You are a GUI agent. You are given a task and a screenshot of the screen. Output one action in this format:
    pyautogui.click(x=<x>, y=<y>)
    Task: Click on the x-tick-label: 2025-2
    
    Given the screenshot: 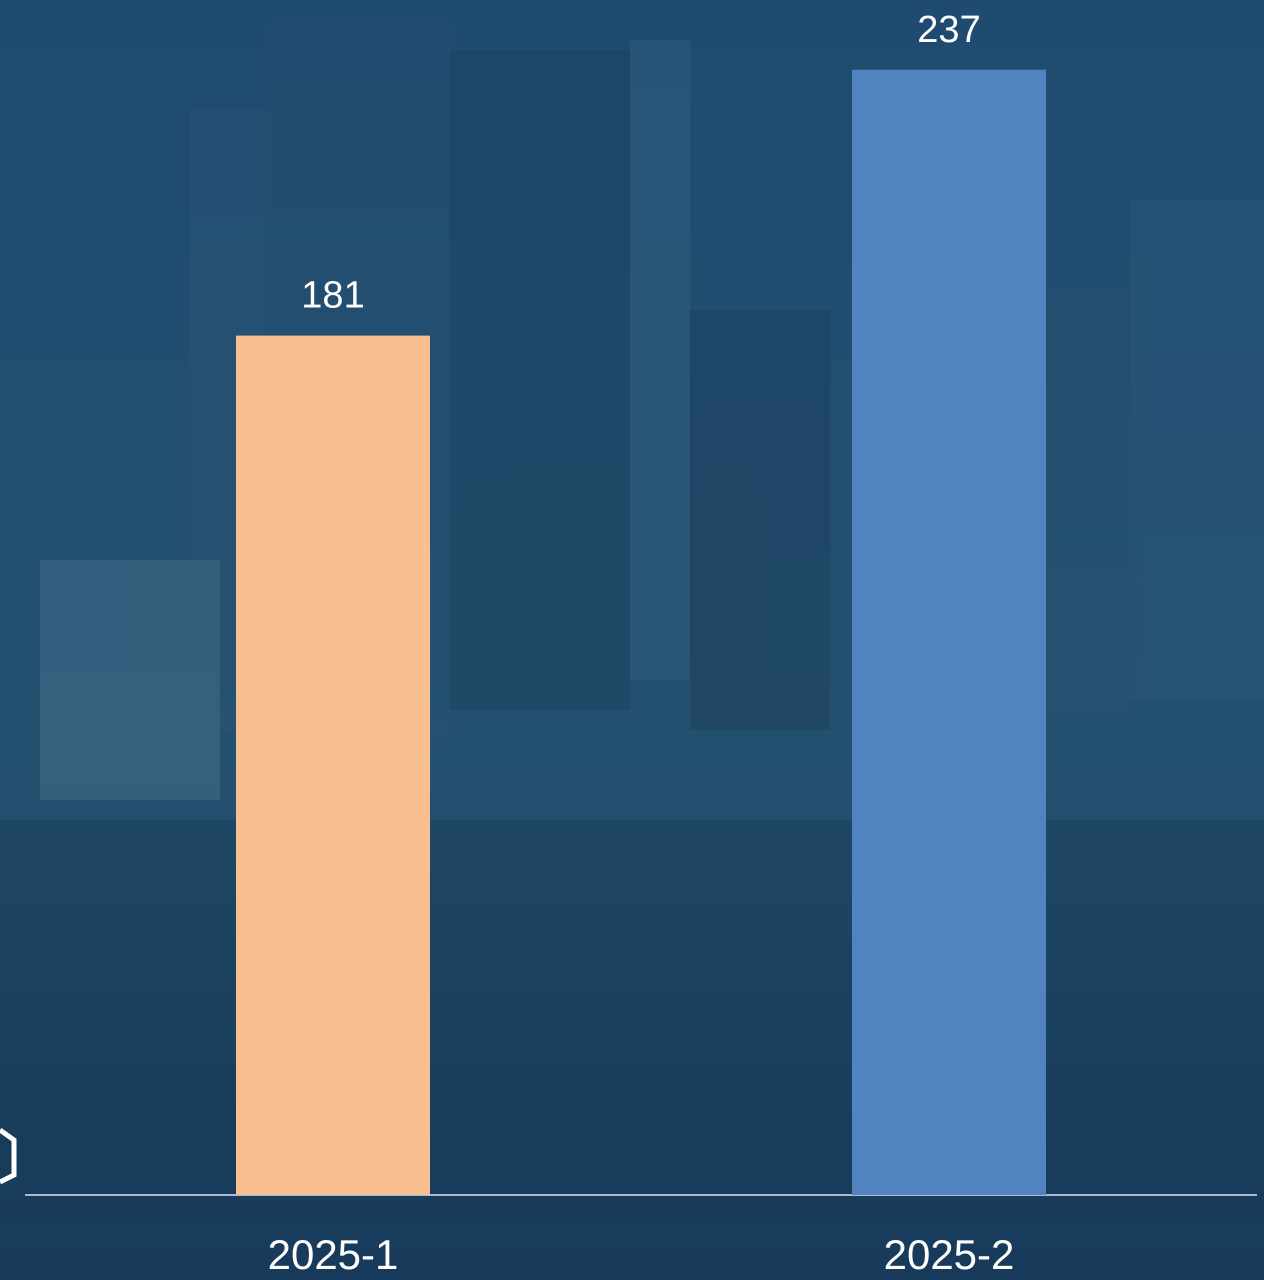 What is the action you would take?
    pyautogui.click(x=949, y=1254)
    